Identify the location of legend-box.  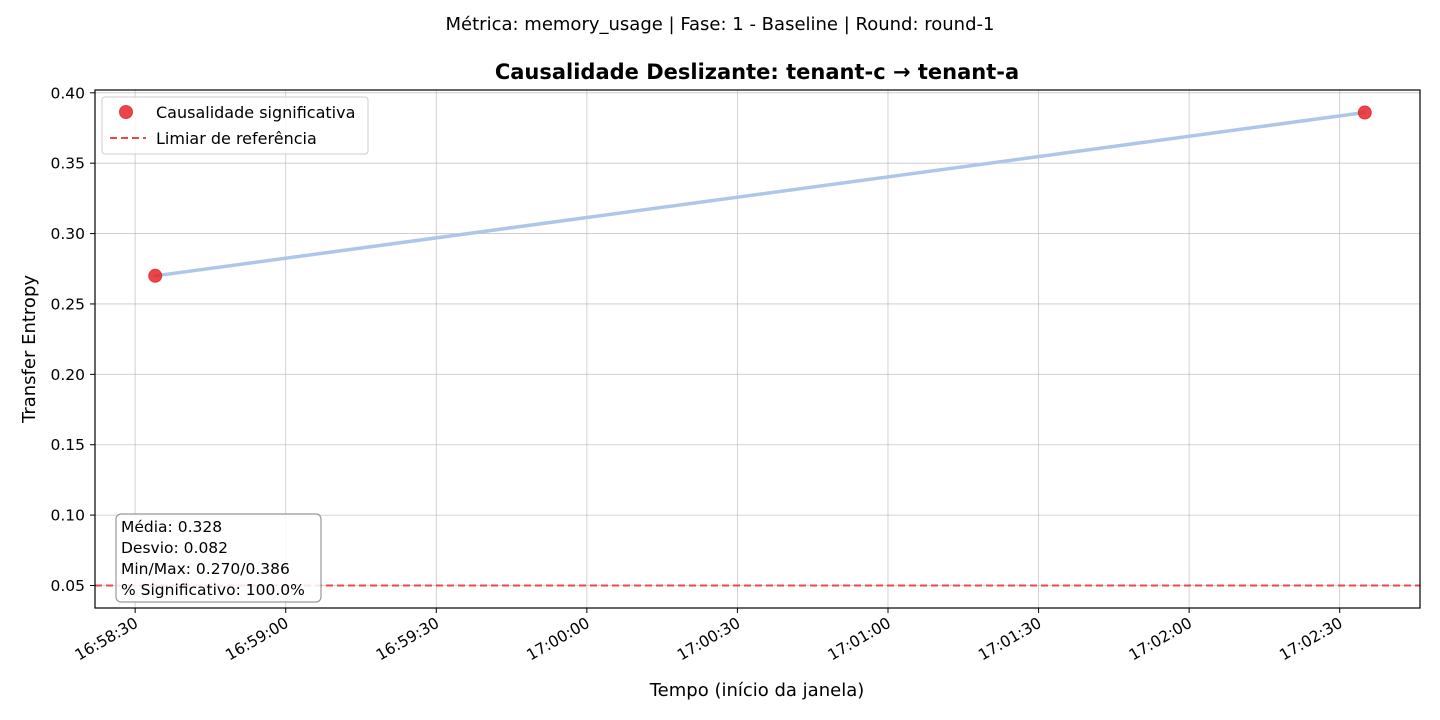
(235, 125).